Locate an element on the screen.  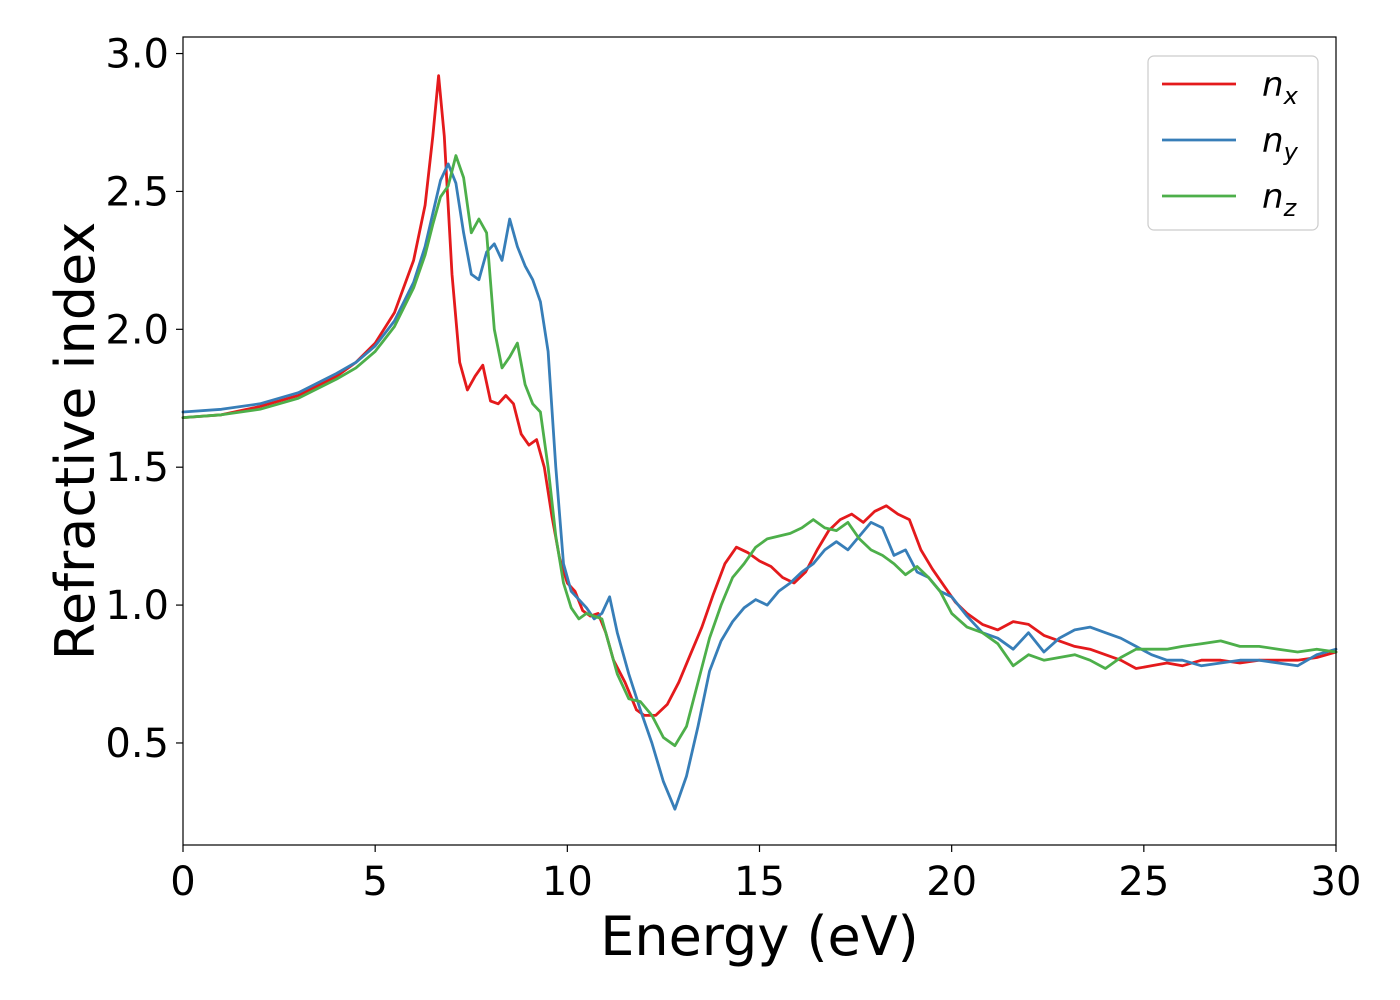
y-tick-label: 1.0 is located at coordinates (137, 606).